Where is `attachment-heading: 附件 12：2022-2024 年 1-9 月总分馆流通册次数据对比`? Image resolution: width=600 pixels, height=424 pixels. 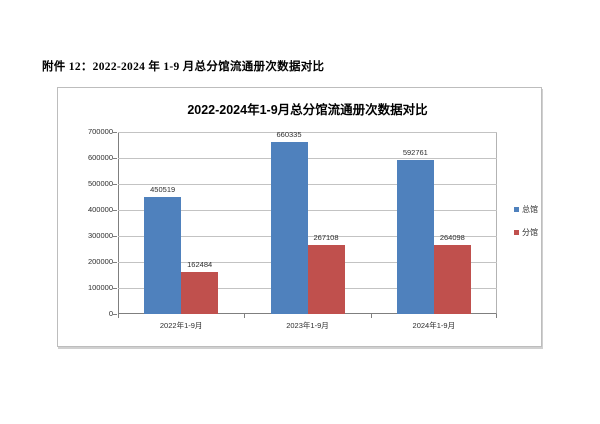
attachment-heading: 附件 12：2022-2024 年 1-9 月总分馆流通册次数据对比 is located at coordinates (183, 67).